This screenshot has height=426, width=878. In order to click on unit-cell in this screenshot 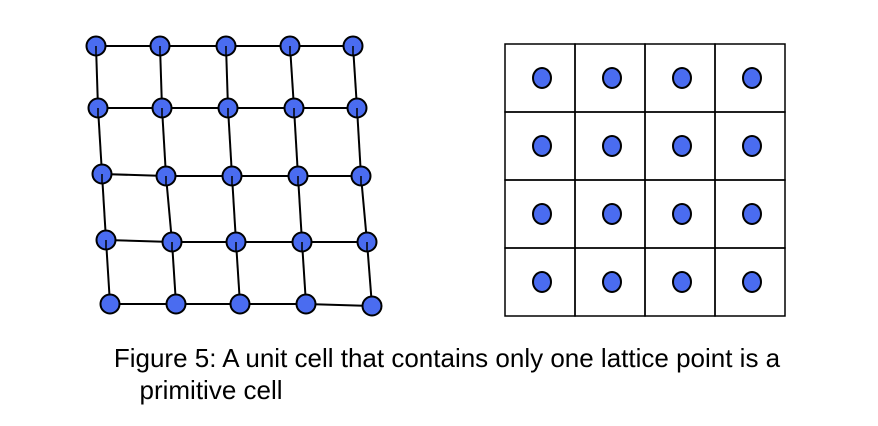, I will do `click(750, 282)`.